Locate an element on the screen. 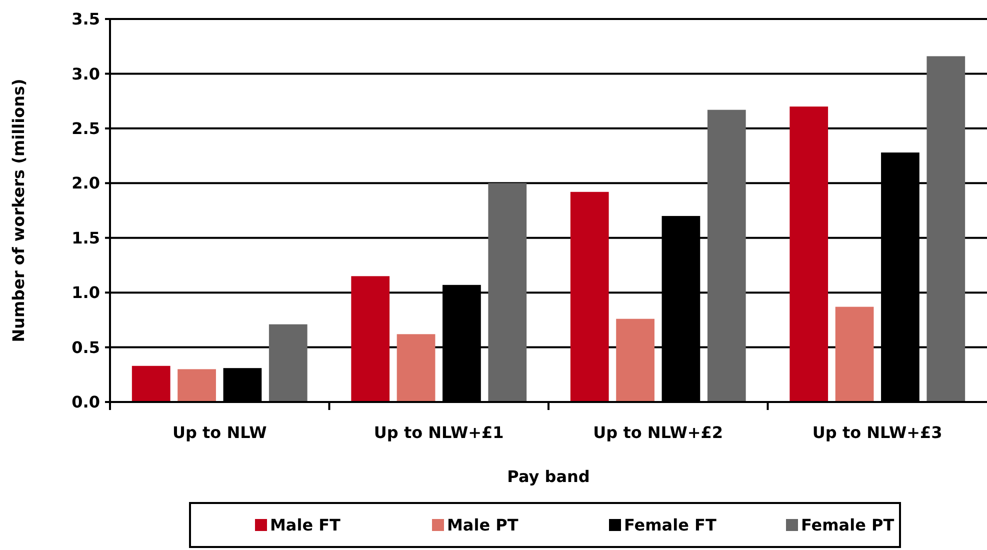 The height and width of the screenshot is (550, 987). y-tick-label: 2.5 is located at coordinates (86, 128).